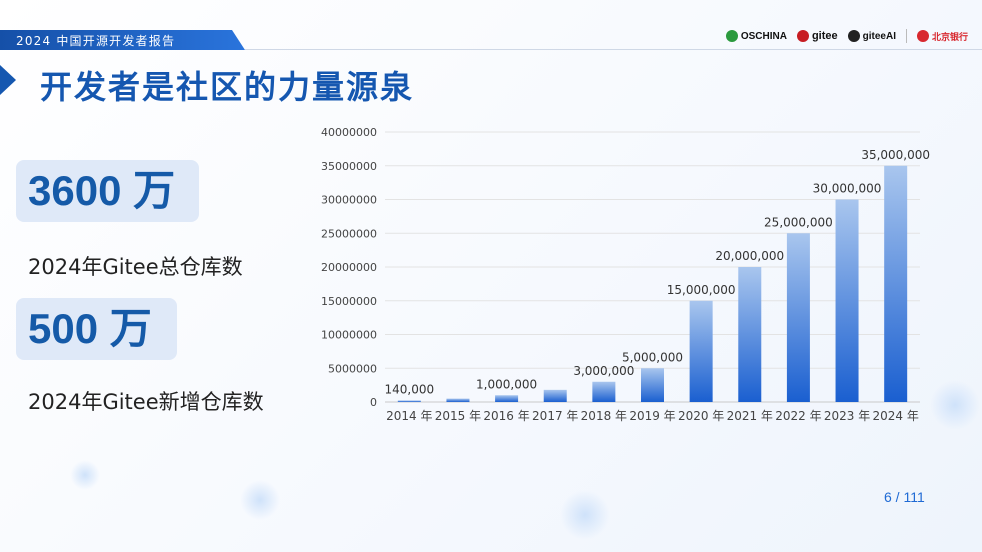 This screenshot has width=982, height=552. I want to click on new-repos-stat: 500 万, so click(96, 329).